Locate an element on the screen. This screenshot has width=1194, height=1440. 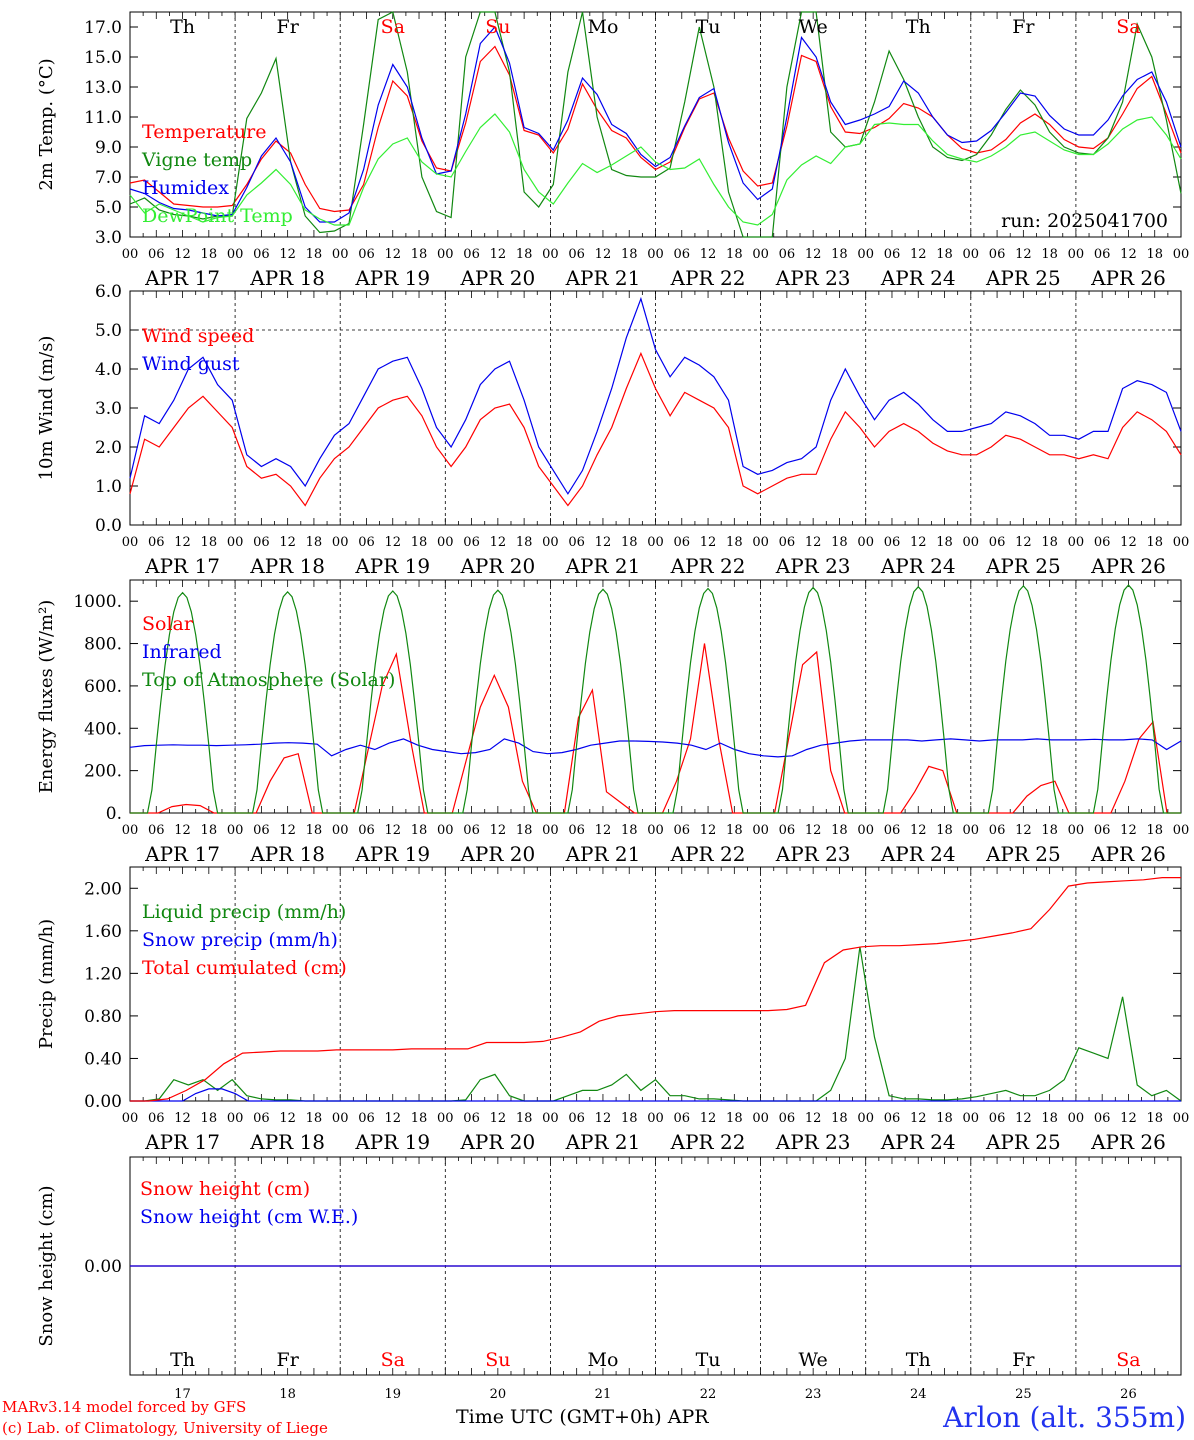
time-axis-label: Time UTC (GMT+0h) APR is located at coordinates (582, 1417).